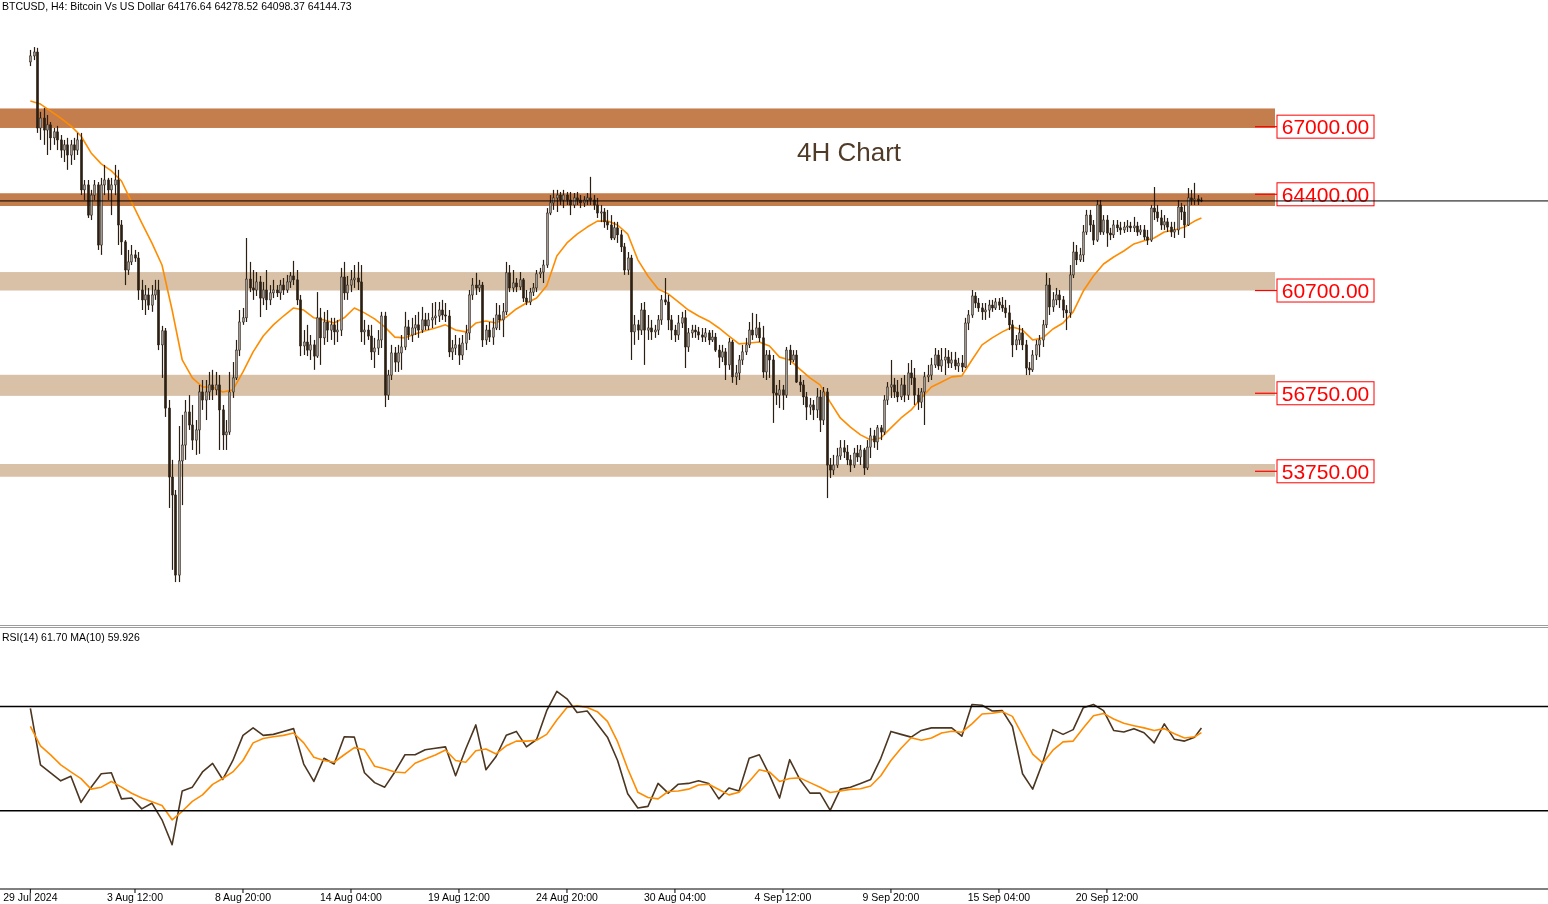 Image resolution: width=1548 pixels, height=904 pixels. I want to click on ref-line-label: 60700.00, so click(1325, 291).